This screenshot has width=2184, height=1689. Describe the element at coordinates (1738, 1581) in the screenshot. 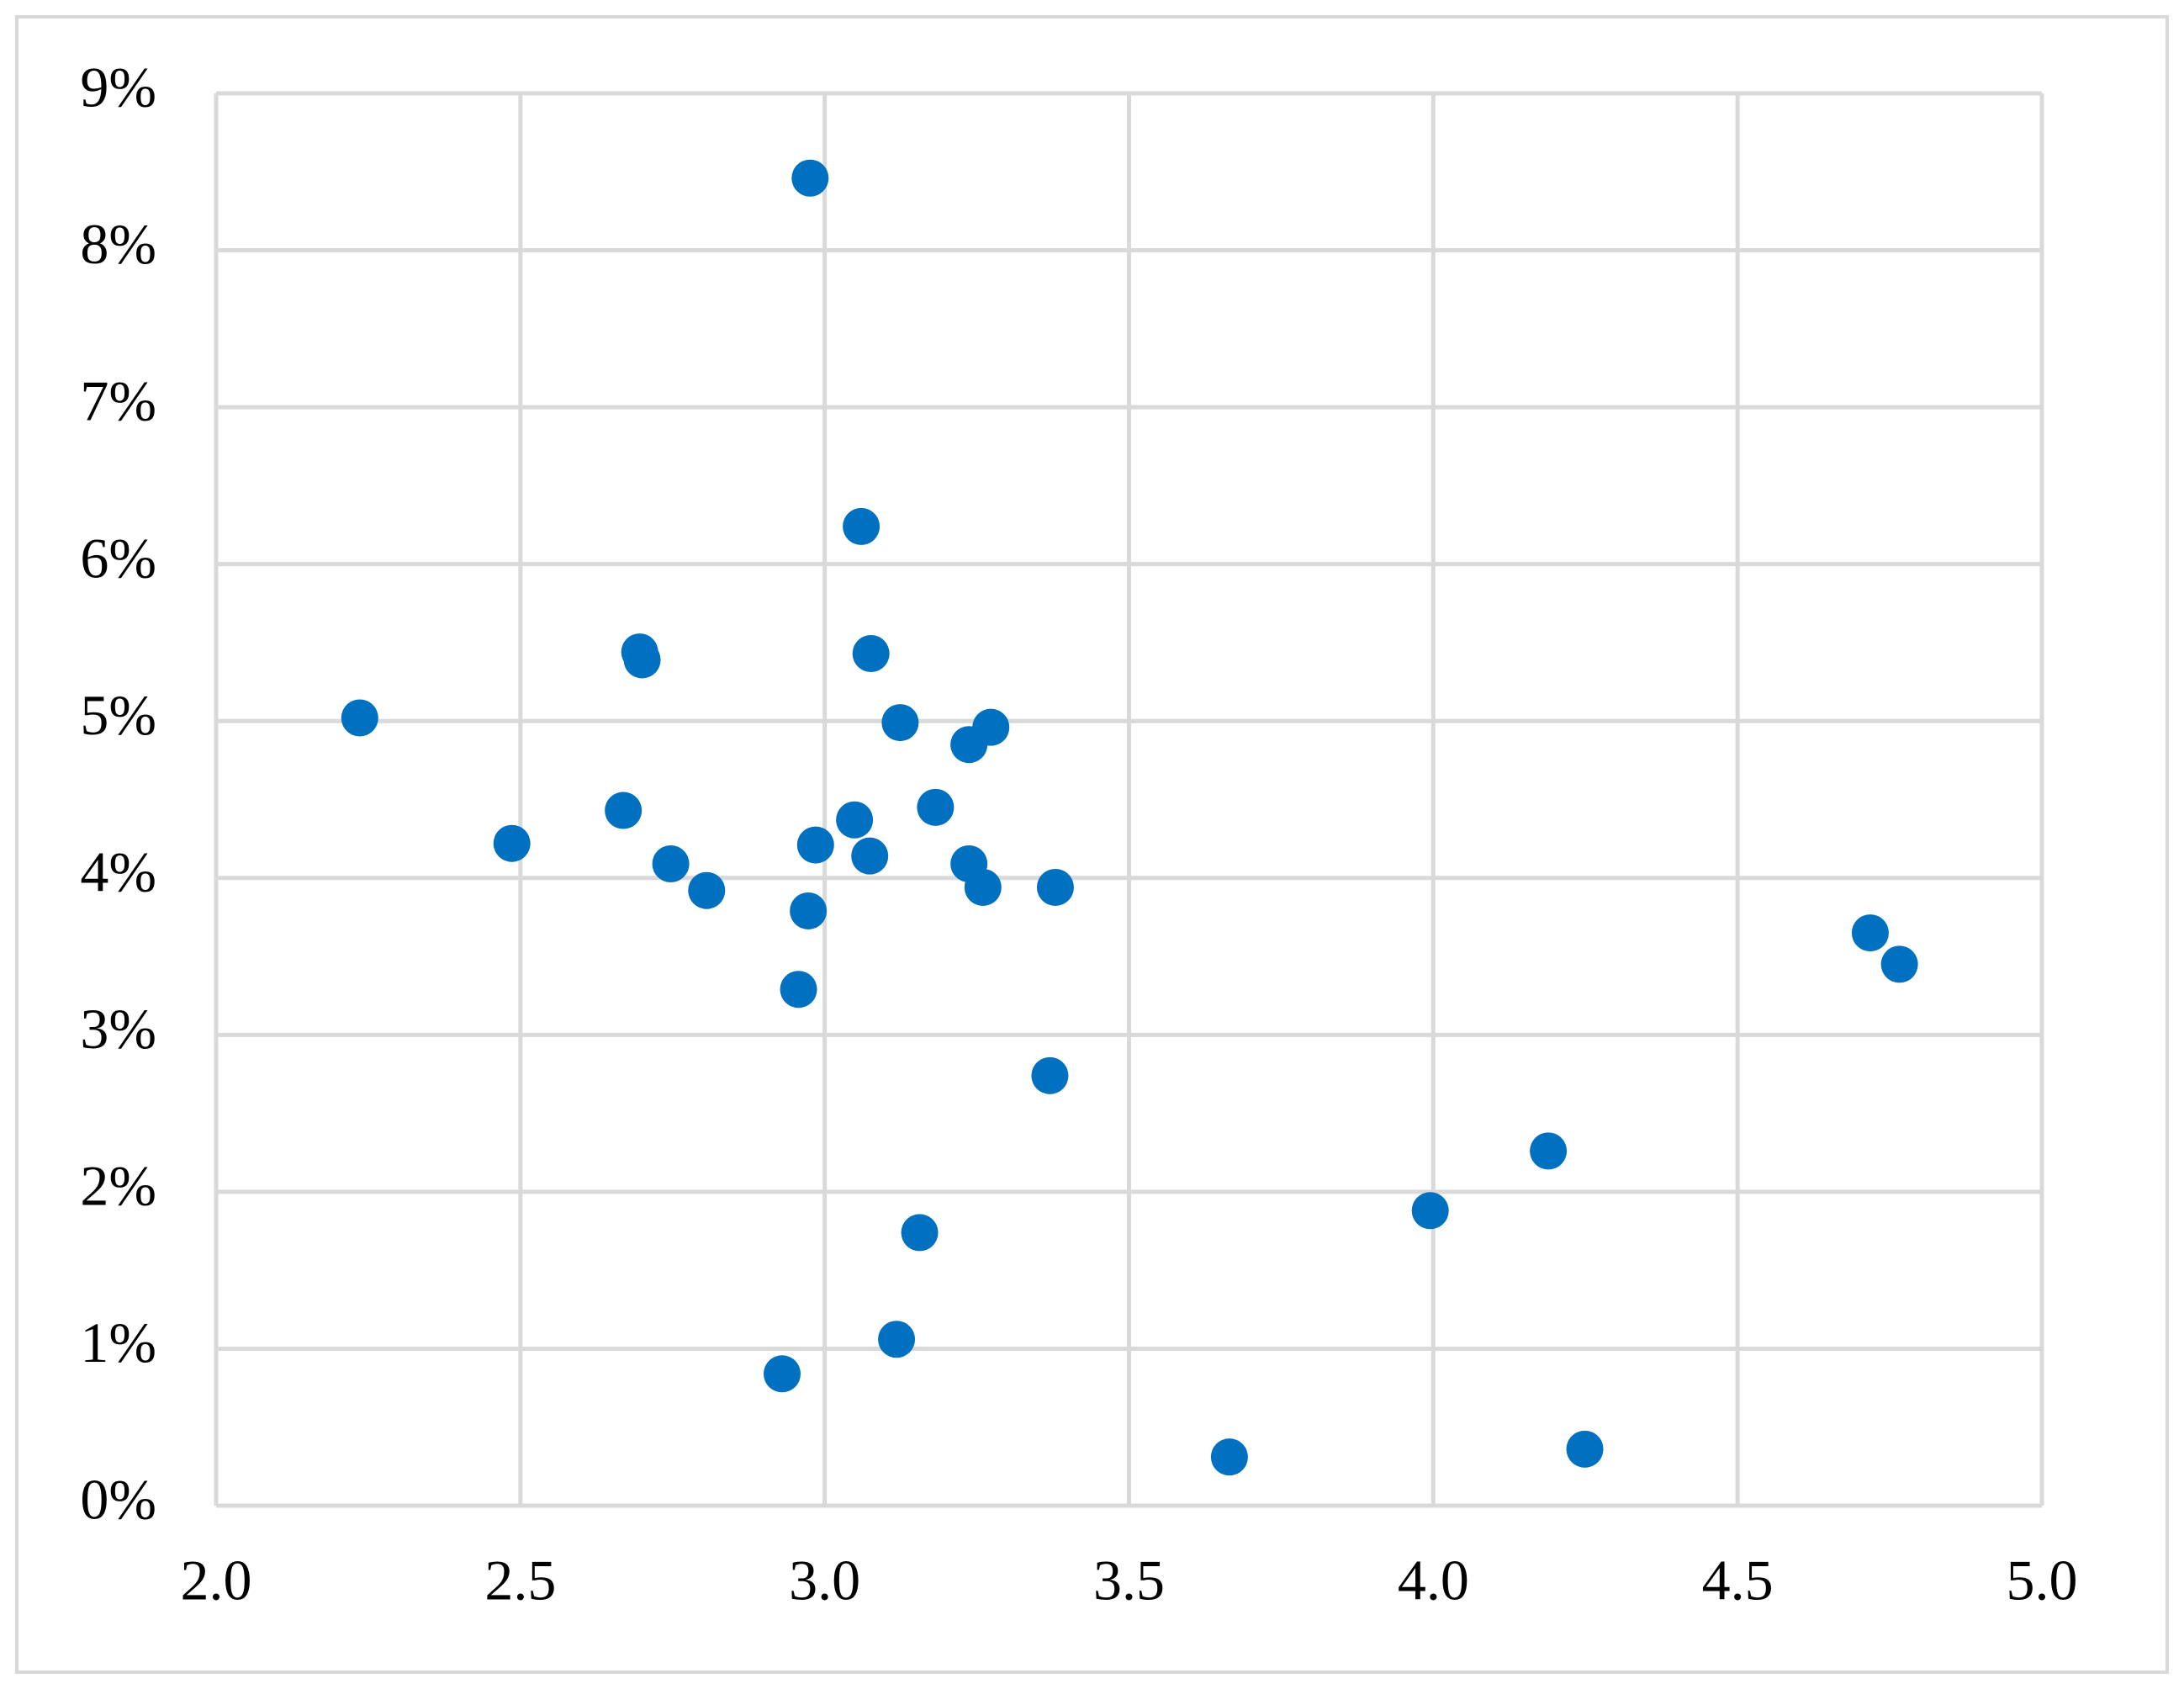

I see `x-tick-label: 4.5` at that location.